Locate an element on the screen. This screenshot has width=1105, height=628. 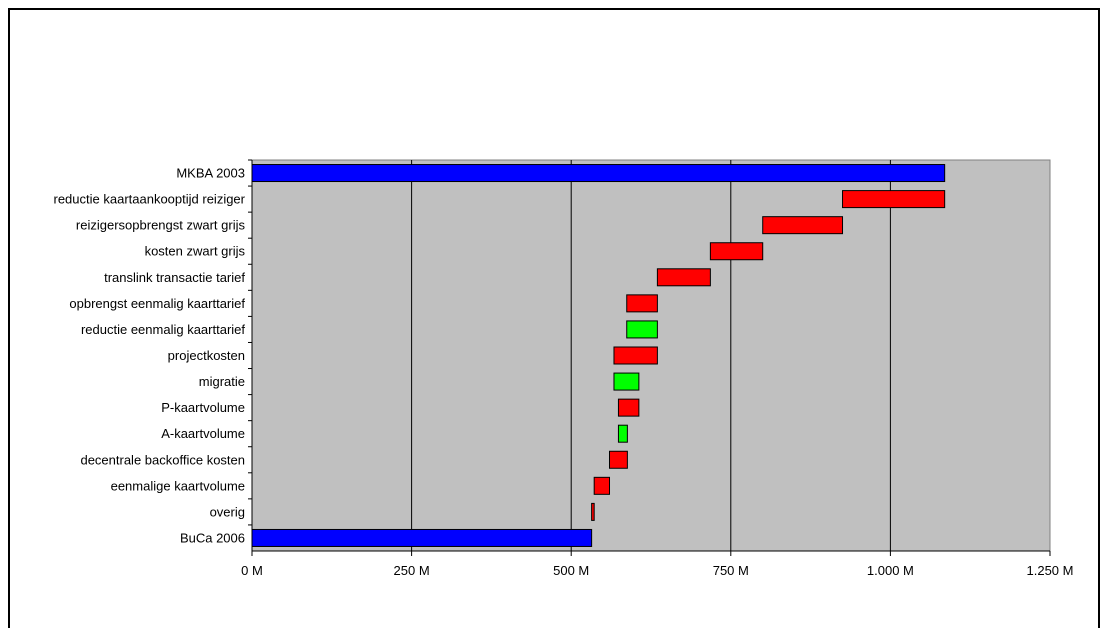
bar-reductie-eenmalig-kaarttarief is located at coordinates (642, 329).